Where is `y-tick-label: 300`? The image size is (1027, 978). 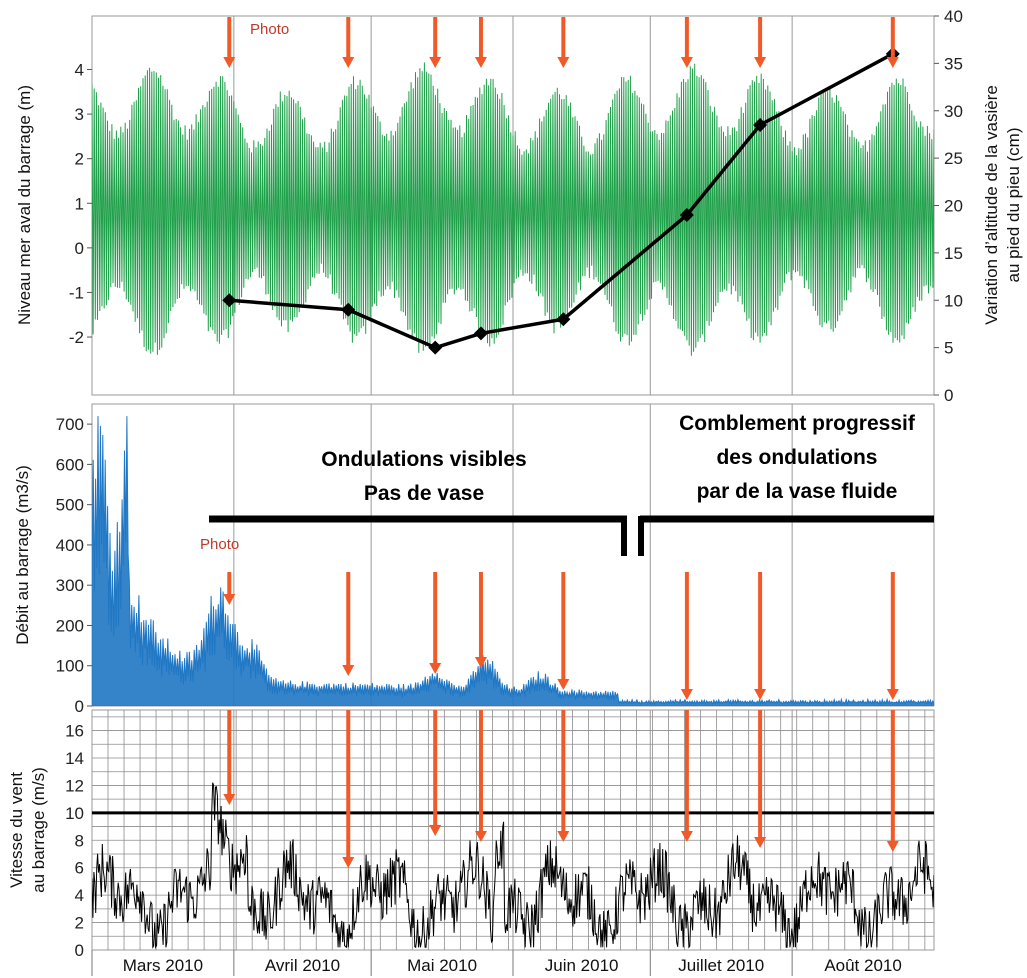
y-tick-label: 300 is located at coordinates (70, 585).